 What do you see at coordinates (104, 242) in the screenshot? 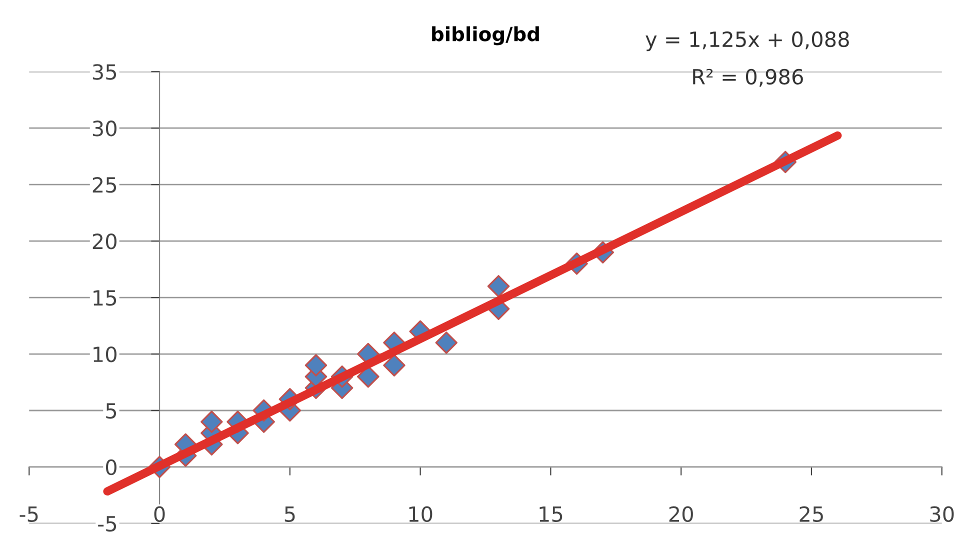
I see `y-tick-label: 20` at bounding box center [104, 242].